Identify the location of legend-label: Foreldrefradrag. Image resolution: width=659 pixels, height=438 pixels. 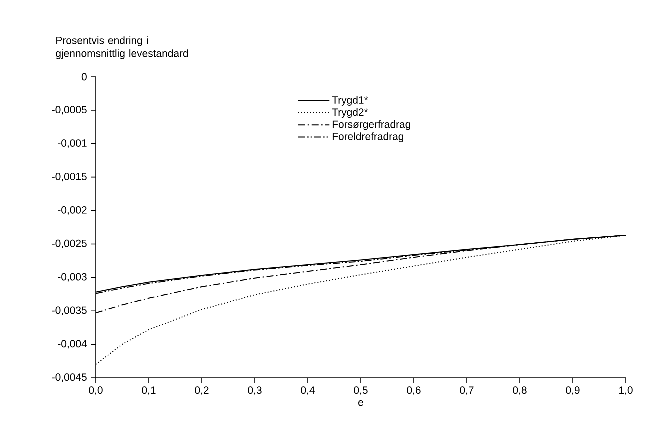
(368, 137).